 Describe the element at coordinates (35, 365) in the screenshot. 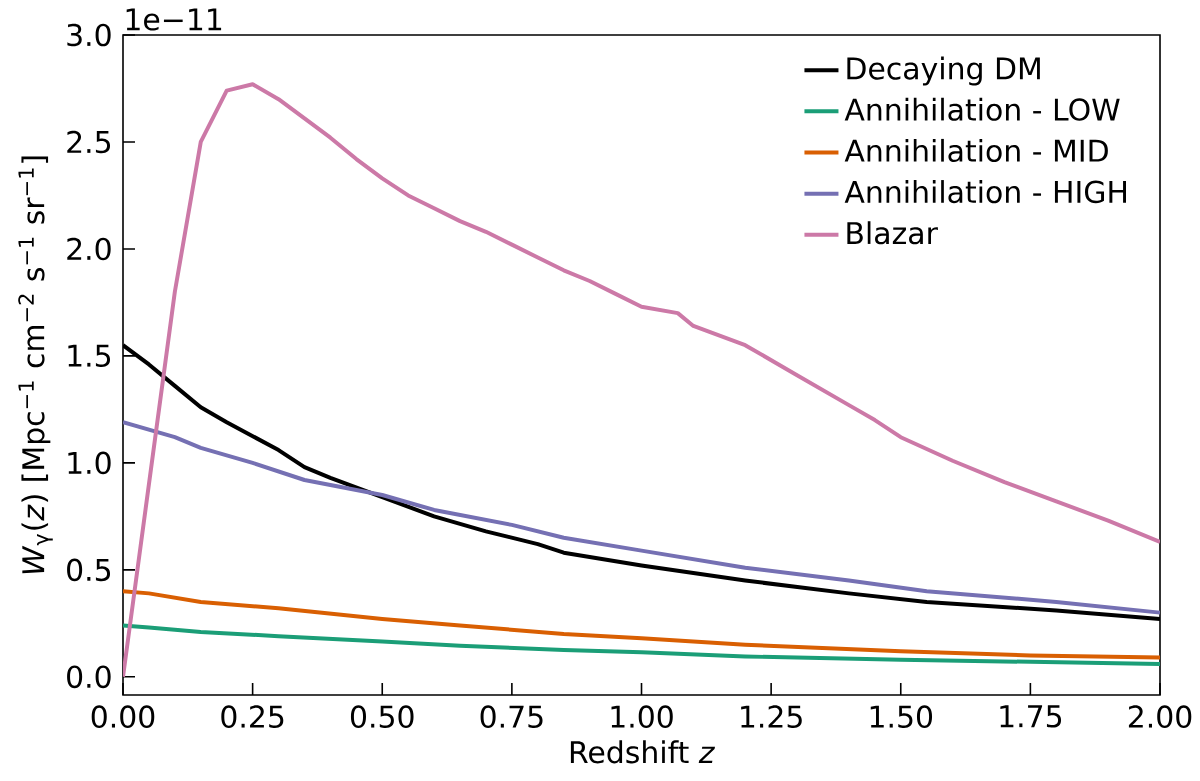

I see `text: W$_{γ}$(z) [Mpc$^{−1}$ cm$^{−2}$ s$^{−1}$ sr$^{−1}$]` at that location.